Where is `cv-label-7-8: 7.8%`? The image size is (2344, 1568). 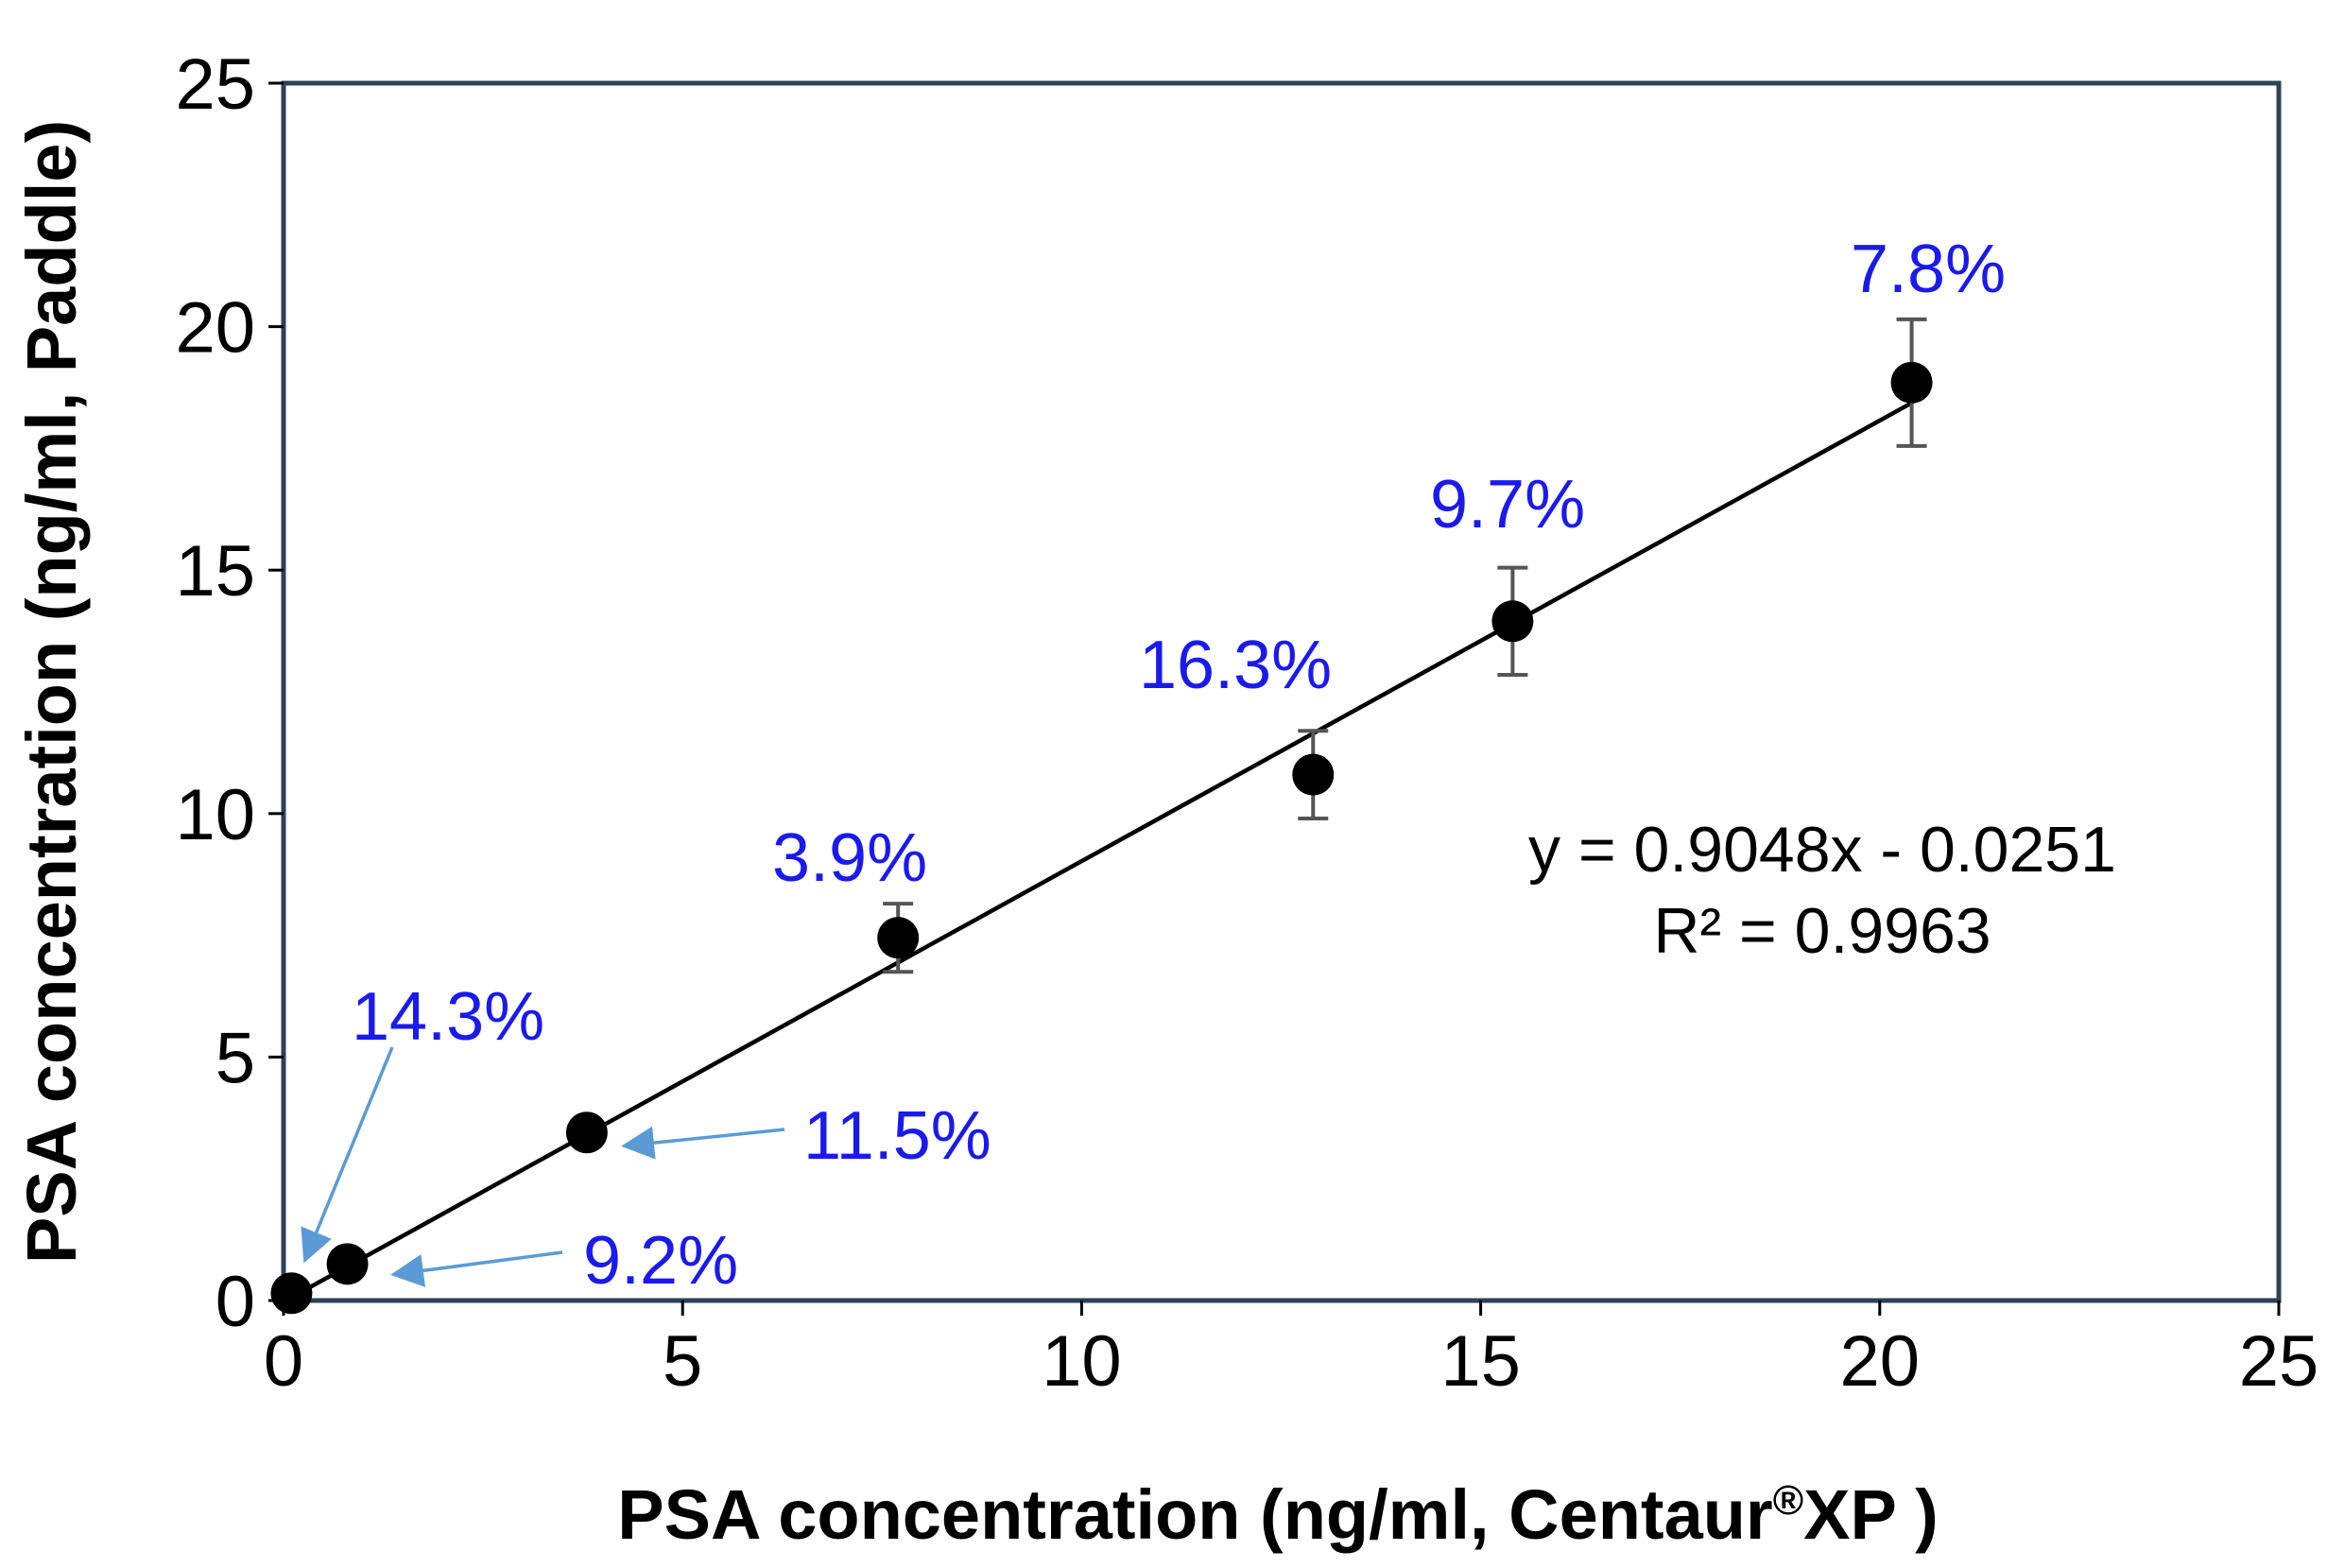
cv-label-7-8: 7.8% is located at coordinates (1928, 269).